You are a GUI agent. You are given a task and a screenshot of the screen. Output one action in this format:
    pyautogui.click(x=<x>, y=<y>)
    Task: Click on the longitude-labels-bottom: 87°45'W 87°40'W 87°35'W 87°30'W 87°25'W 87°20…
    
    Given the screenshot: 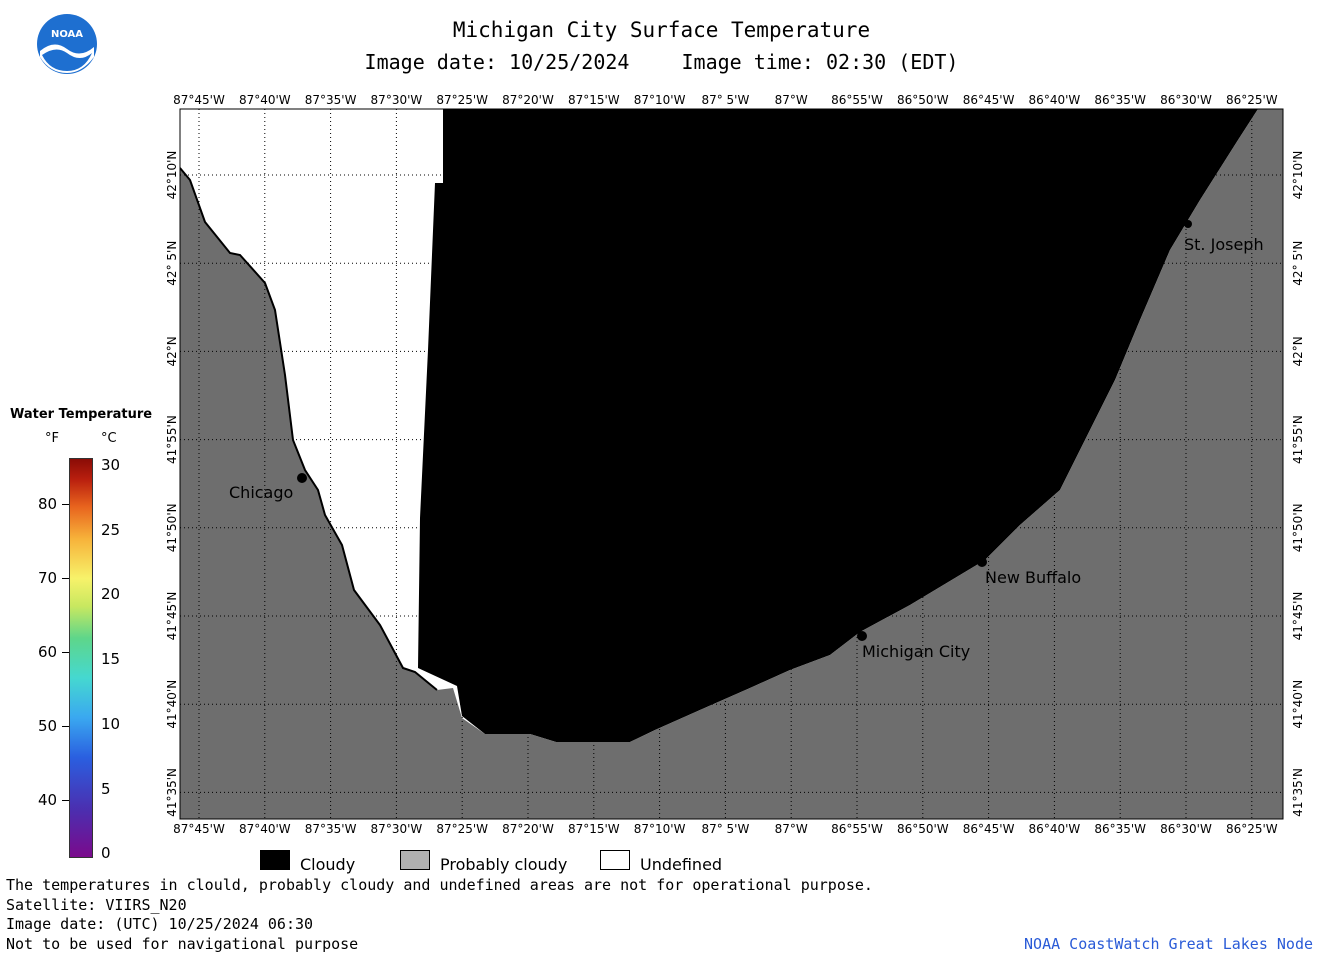 What is the action you would take?
    pyautogui.click(x=725, y=829)
    